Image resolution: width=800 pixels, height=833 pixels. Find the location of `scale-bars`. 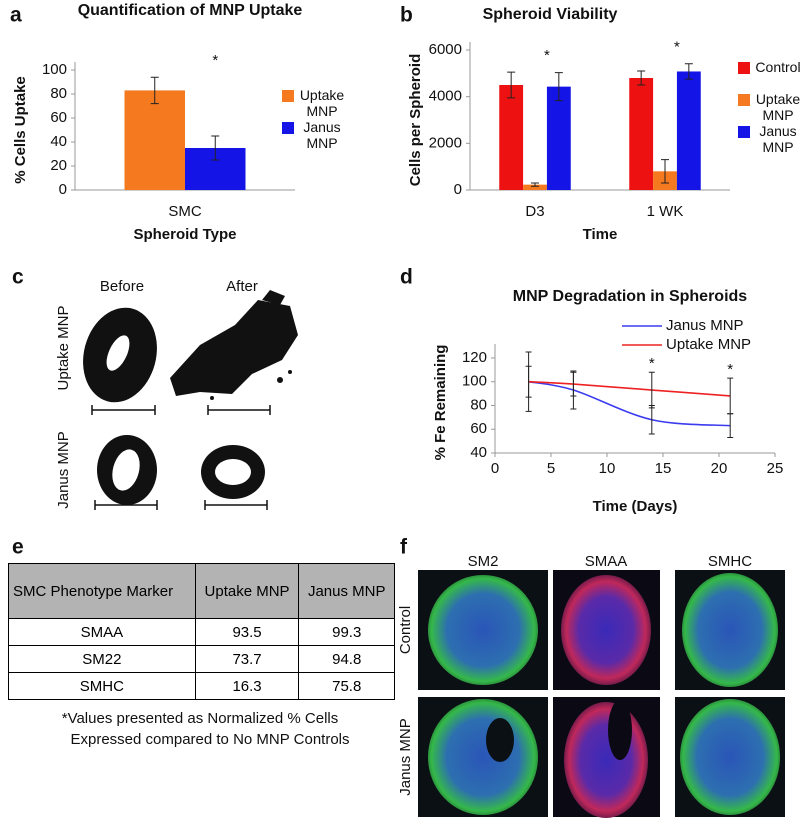

scale-bars is located at coordinates (181, 457).